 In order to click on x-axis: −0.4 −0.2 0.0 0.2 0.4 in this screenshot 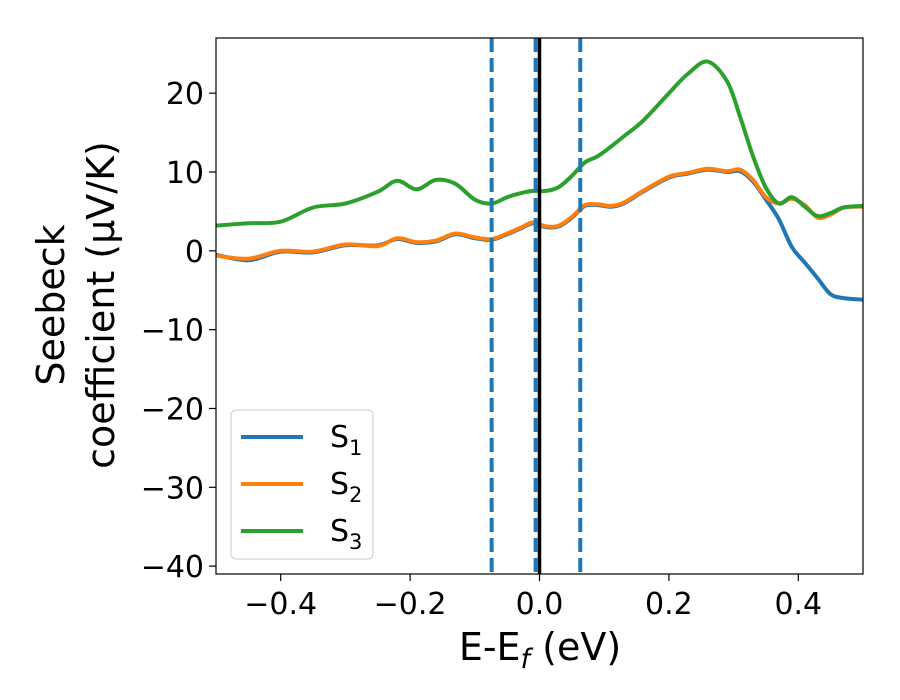, I will do `click(533, 598)`.